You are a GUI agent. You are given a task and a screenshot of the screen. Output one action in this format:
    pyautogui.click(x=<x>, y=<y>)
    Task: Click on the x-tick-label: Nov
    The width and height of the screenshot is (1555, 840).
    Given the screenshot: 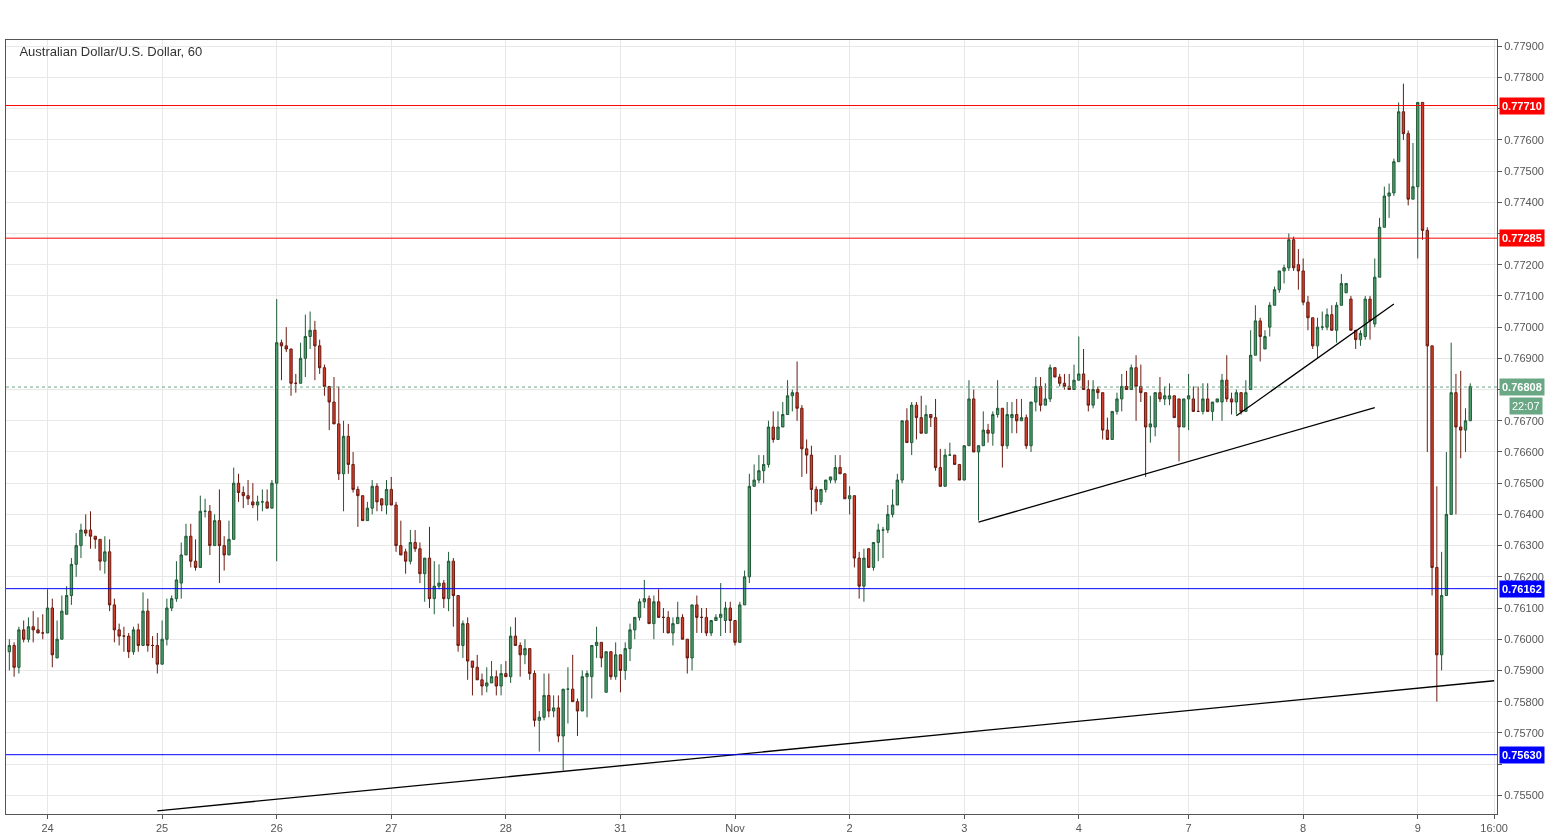 What is the action you would take?
    pyautogui.click(x=735, y=828)
    